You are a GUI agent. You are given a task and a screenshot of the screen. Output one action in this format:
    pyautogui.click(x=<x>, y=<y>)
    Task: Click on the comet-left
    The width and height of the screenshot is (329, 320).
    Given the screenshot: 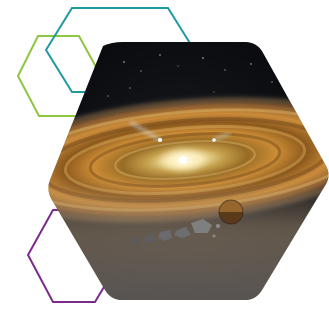 What is the action you would take?
    pyautogui.click(x=145, y=131)
    